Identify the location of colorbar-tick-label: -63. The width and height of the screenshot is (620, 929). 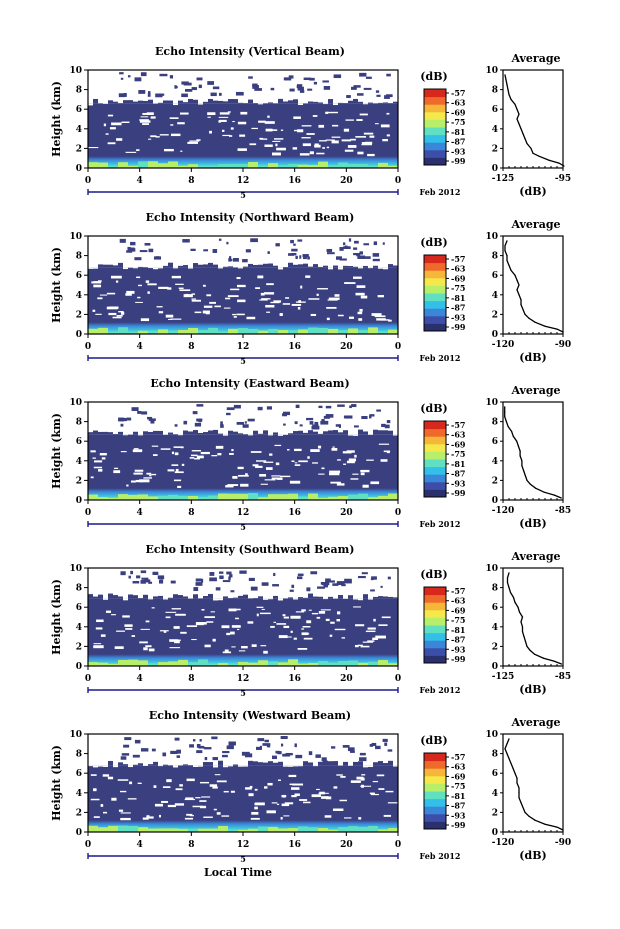
(458, 767).